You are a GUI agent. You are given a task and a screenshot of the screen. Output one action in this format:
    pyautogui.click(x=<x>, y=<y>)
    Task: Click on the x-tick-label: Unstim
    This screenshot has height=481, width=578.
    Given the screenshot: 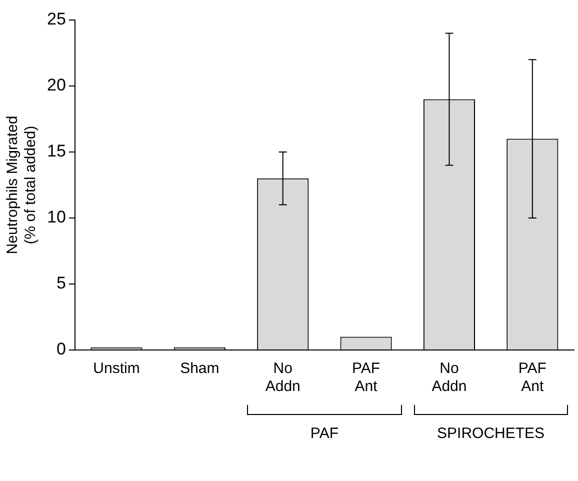 What is the action you would take?
    pyautogui.click(x=116, y=369)
    